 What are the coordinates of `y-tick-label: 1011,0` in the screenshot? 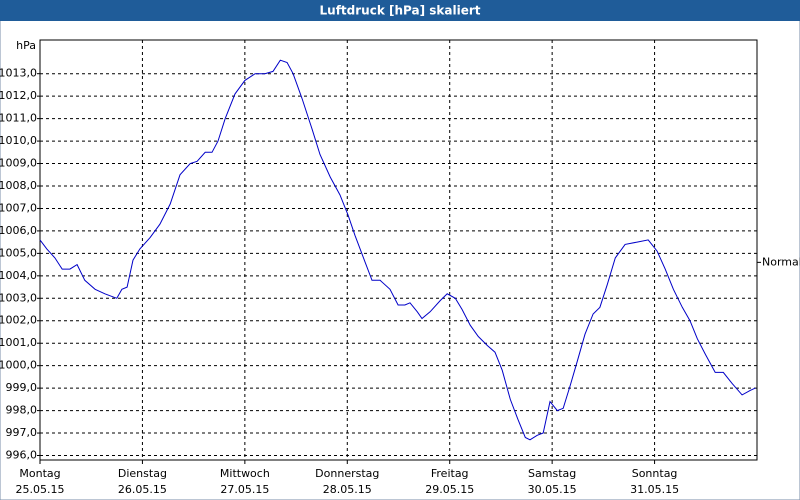 It's located at (18, 118).